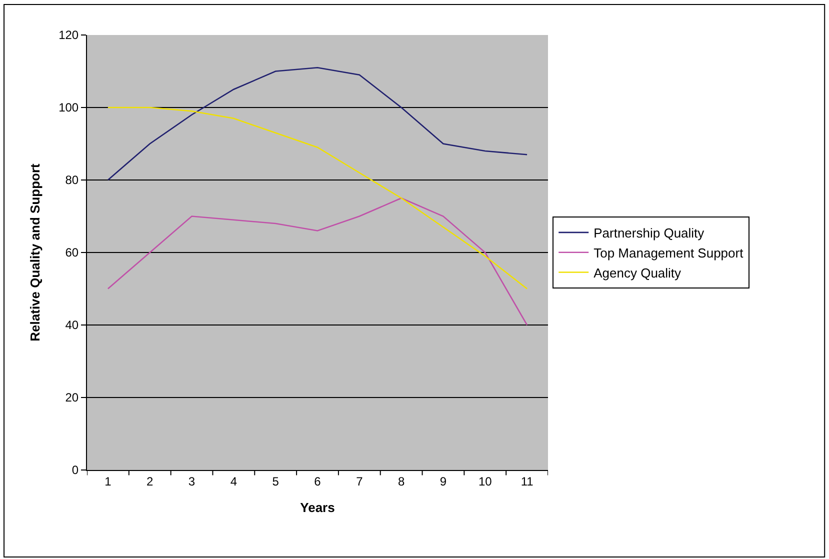 This screenshot has height=559, width=829. Describe the element at coordinates (72, 253) in the screenshot. I see `y-tick-label: 60` at that location.